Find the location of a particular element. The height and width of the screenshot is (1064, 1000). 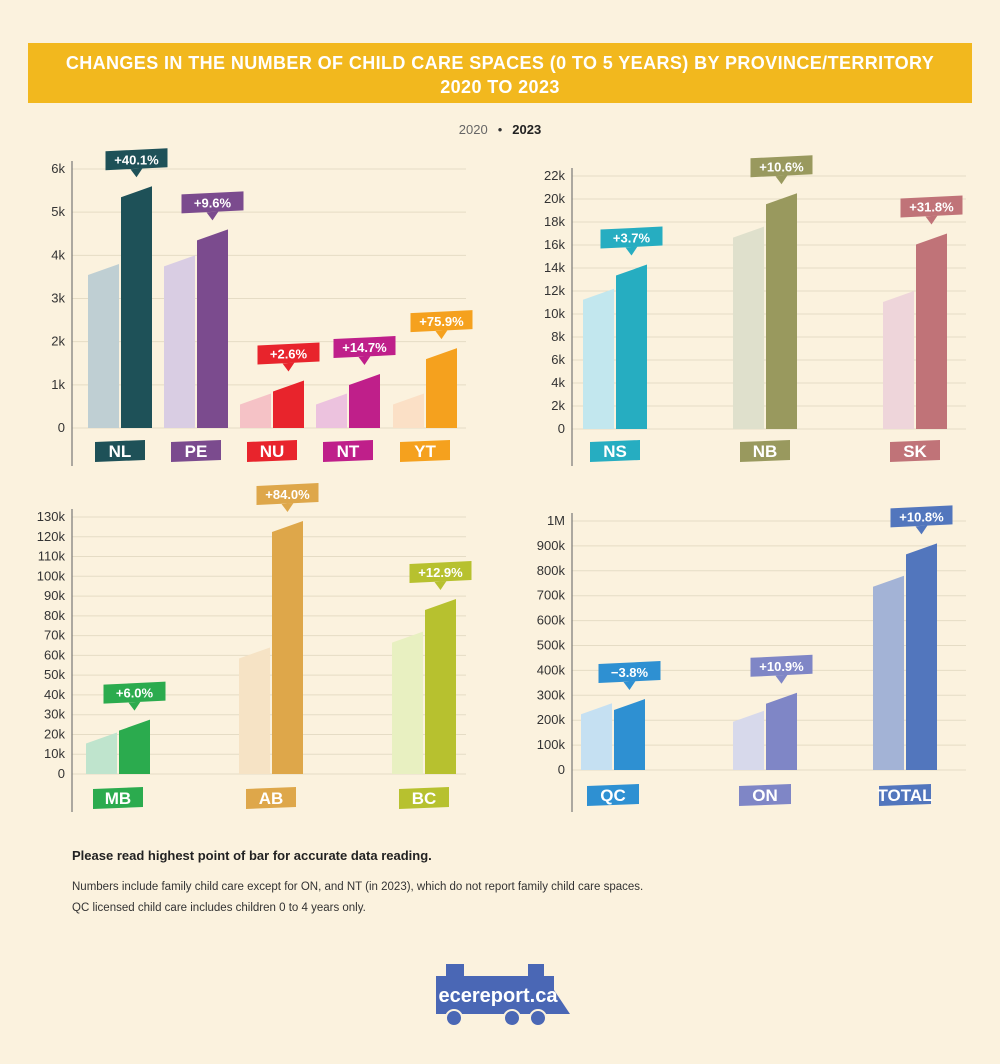

bar-2023-QC is located at coordinates (629, 734).